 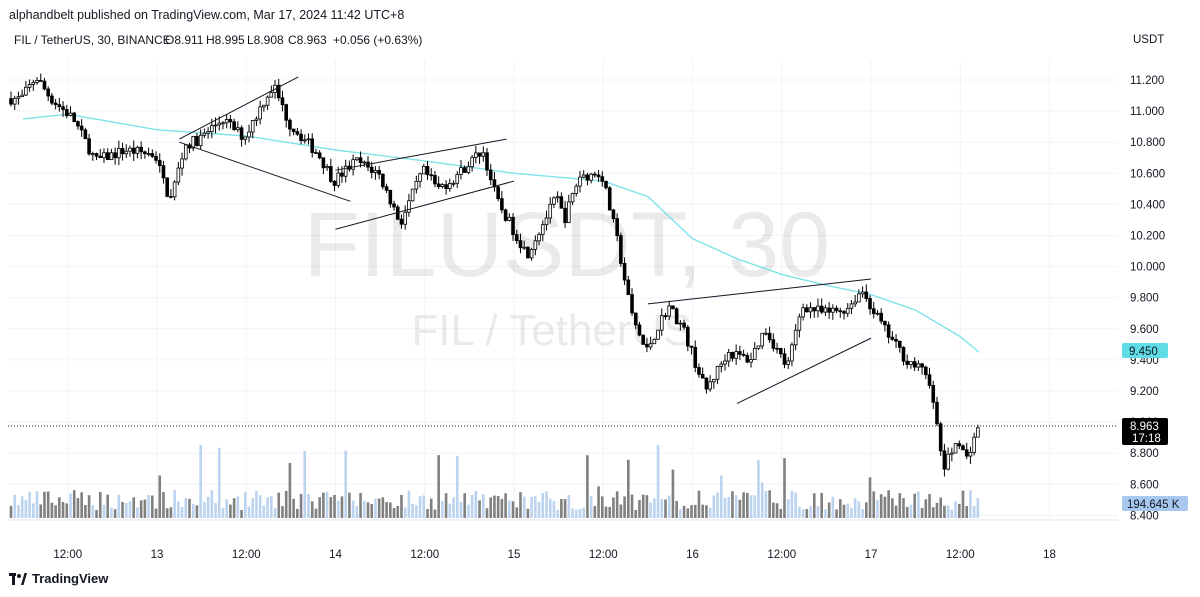 I want to click on price-tick-label: 8.800, so click(x=1144, y=454).